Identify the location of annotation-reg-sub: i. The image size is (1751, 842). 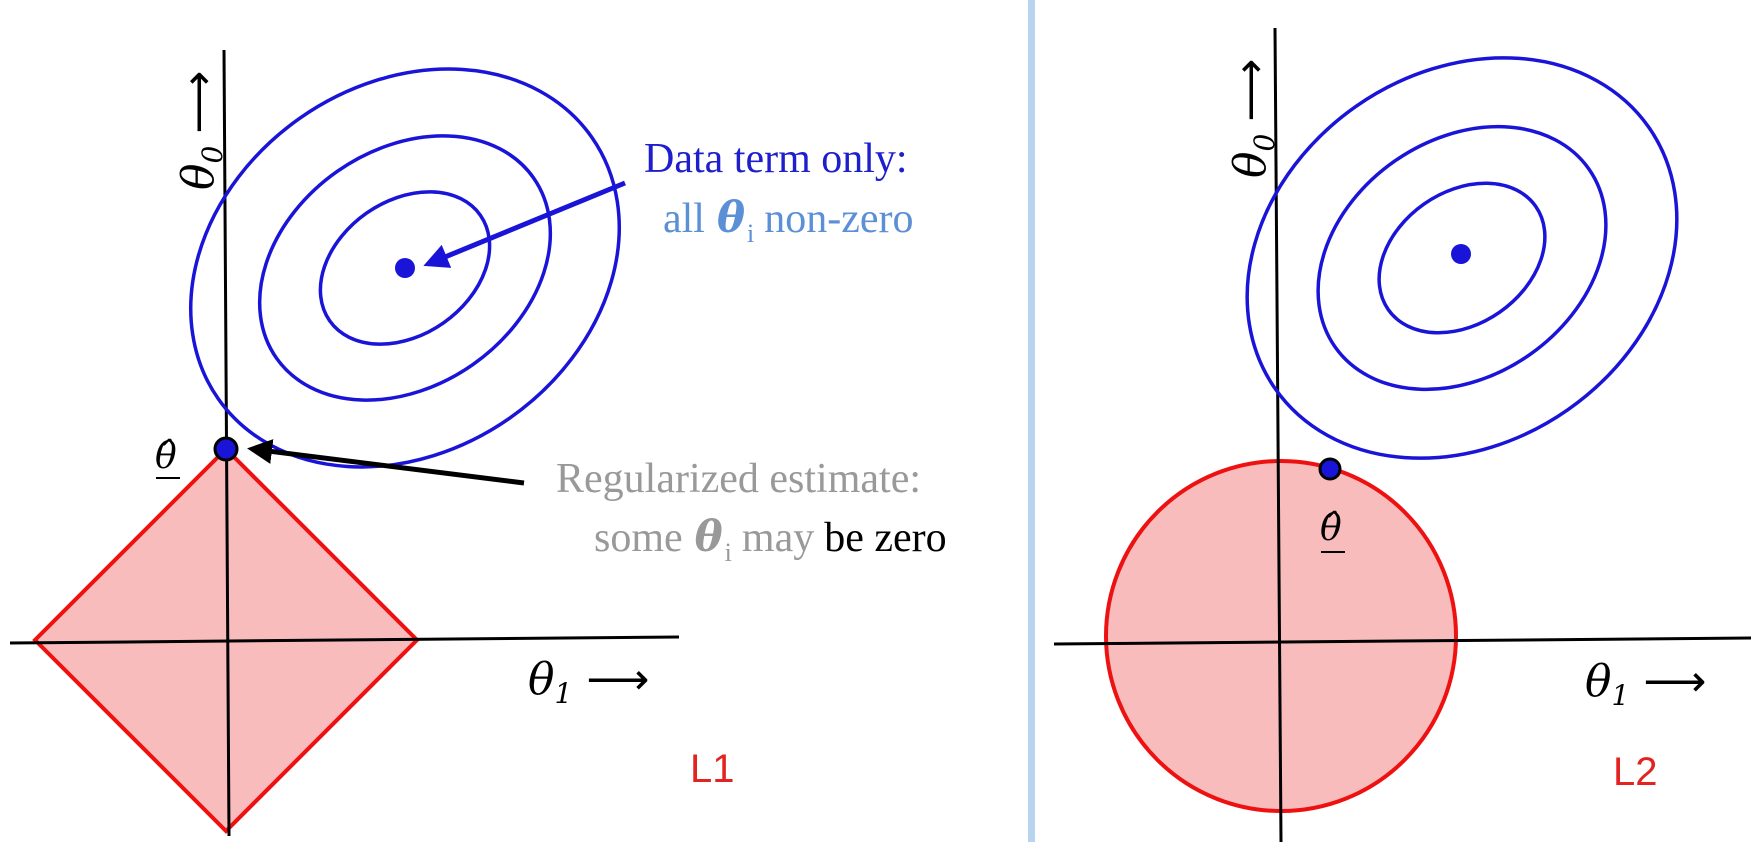
(728, 552).